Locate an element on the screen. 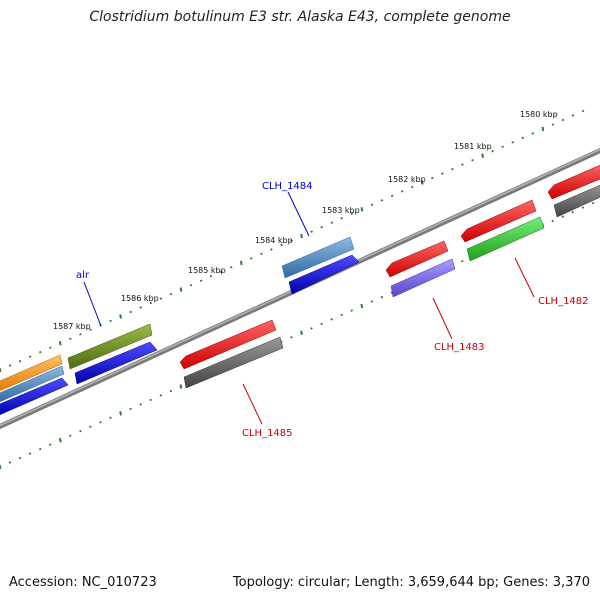 The image size is (600, 600). gene-orange-partial is located at coordinates (31, 373).